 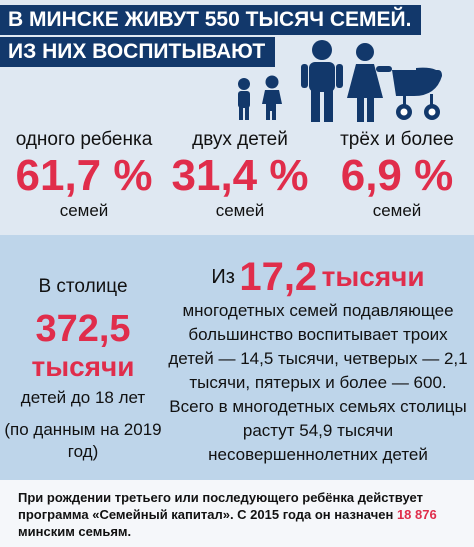 What do you see at coordinates (223, 277) in the screenshot?
I see `large-families-prefix: Из` at bounding box center [223, 277].